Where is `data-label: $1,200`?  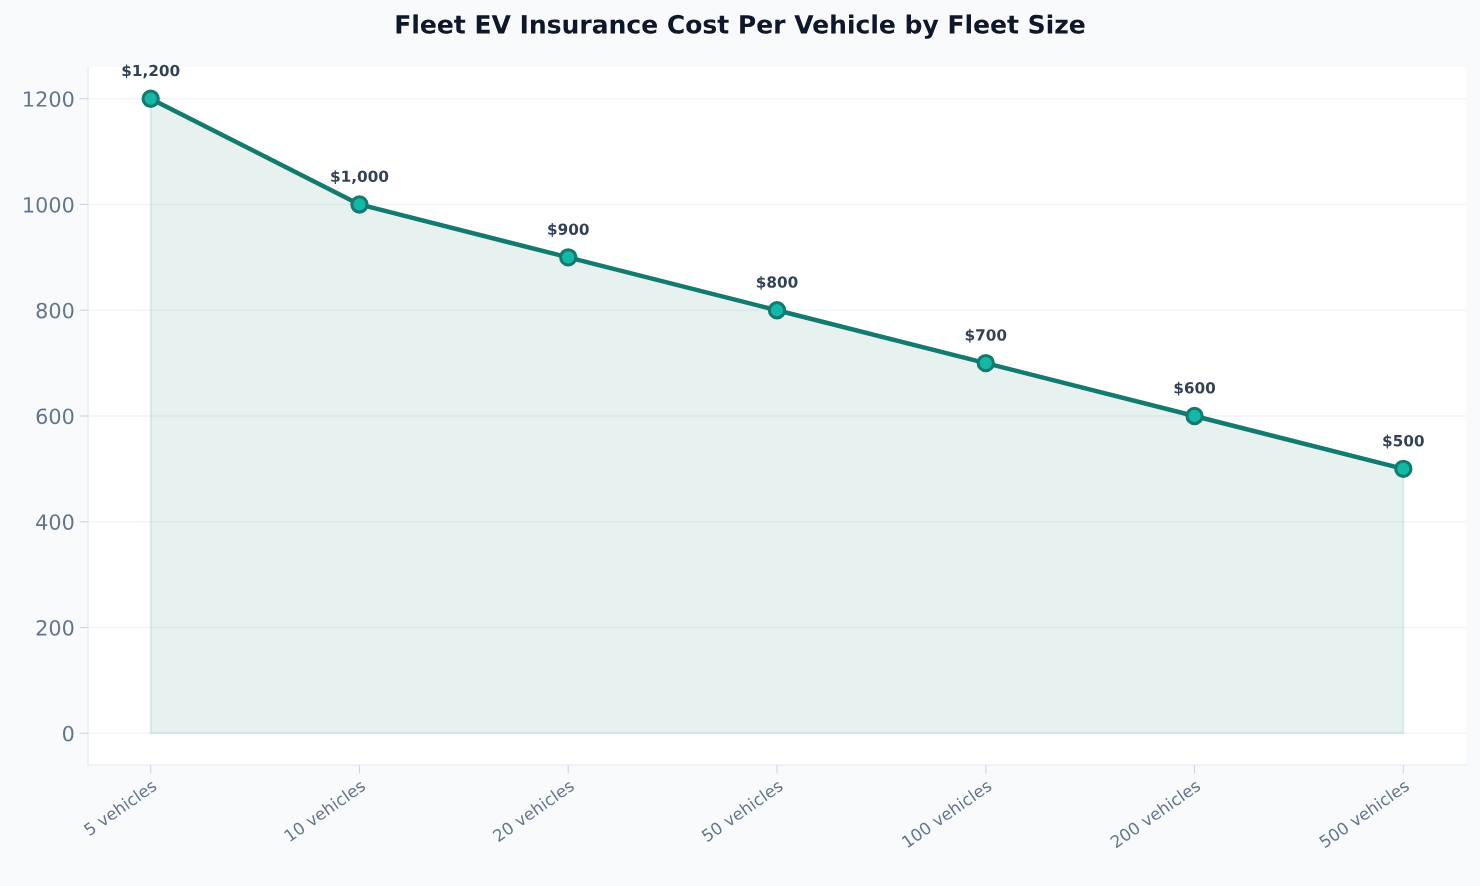
data-label: $1,200 is located at coordinates (151, 71).